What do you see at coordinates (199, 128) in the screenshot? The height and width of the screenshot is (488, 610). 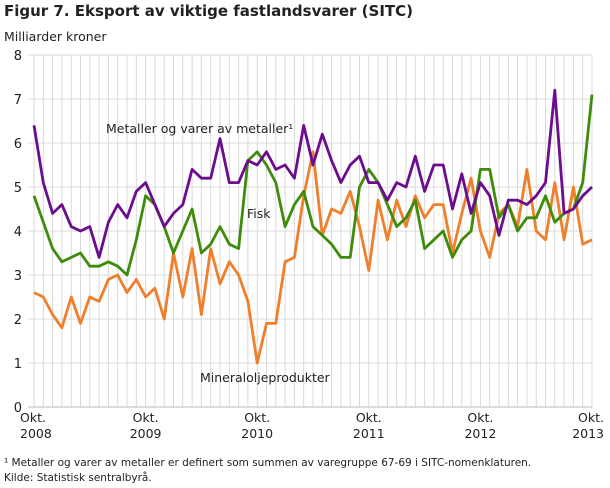 I see `series-label: Metaller og varer av metaller¹` at bounding box center [199, 128].